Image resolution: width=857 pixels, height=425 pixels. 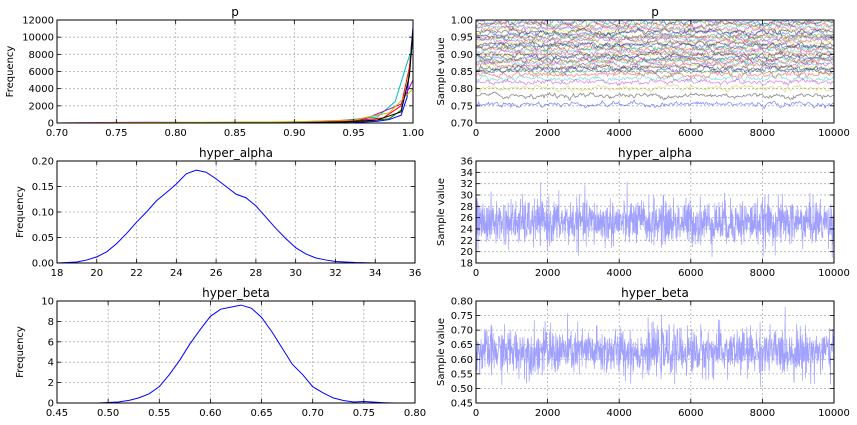 I want to click on x-tick-label: 1.00, so click(x=413, y=133).